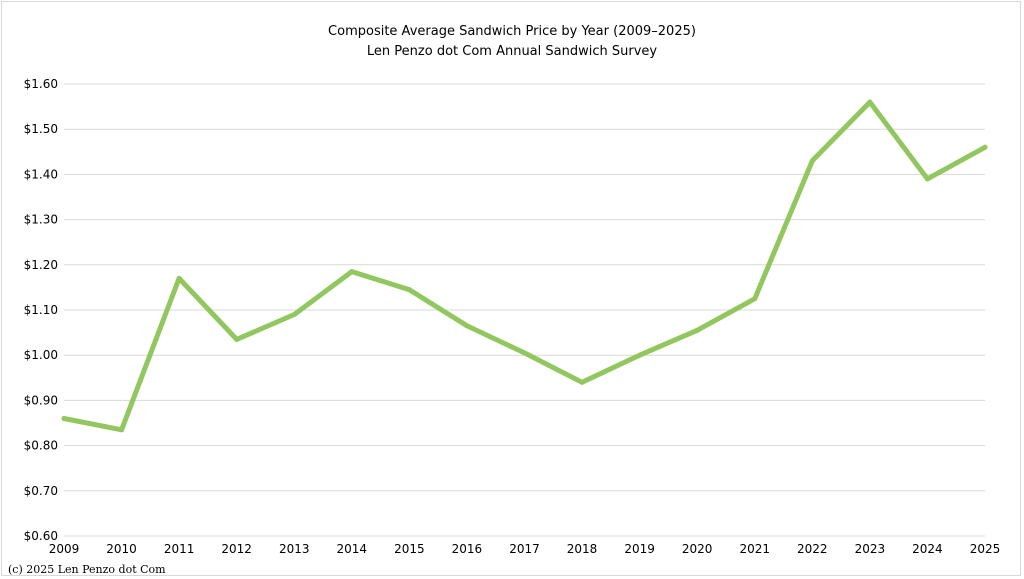 The height and width of the screenshot is (579, 1024). What do you see at coordinates (409, 549) in the screenshot?
I see `x-tick-label: 2015` at bounding box center [409, 549].